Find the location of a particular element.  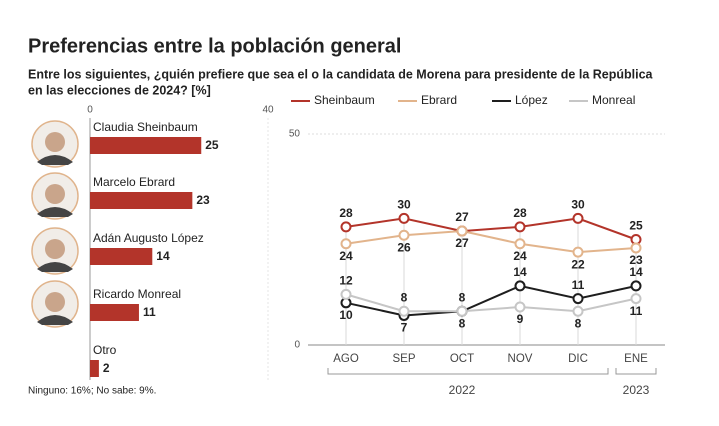

point-label: 10 is located at coordinates (346, 315).